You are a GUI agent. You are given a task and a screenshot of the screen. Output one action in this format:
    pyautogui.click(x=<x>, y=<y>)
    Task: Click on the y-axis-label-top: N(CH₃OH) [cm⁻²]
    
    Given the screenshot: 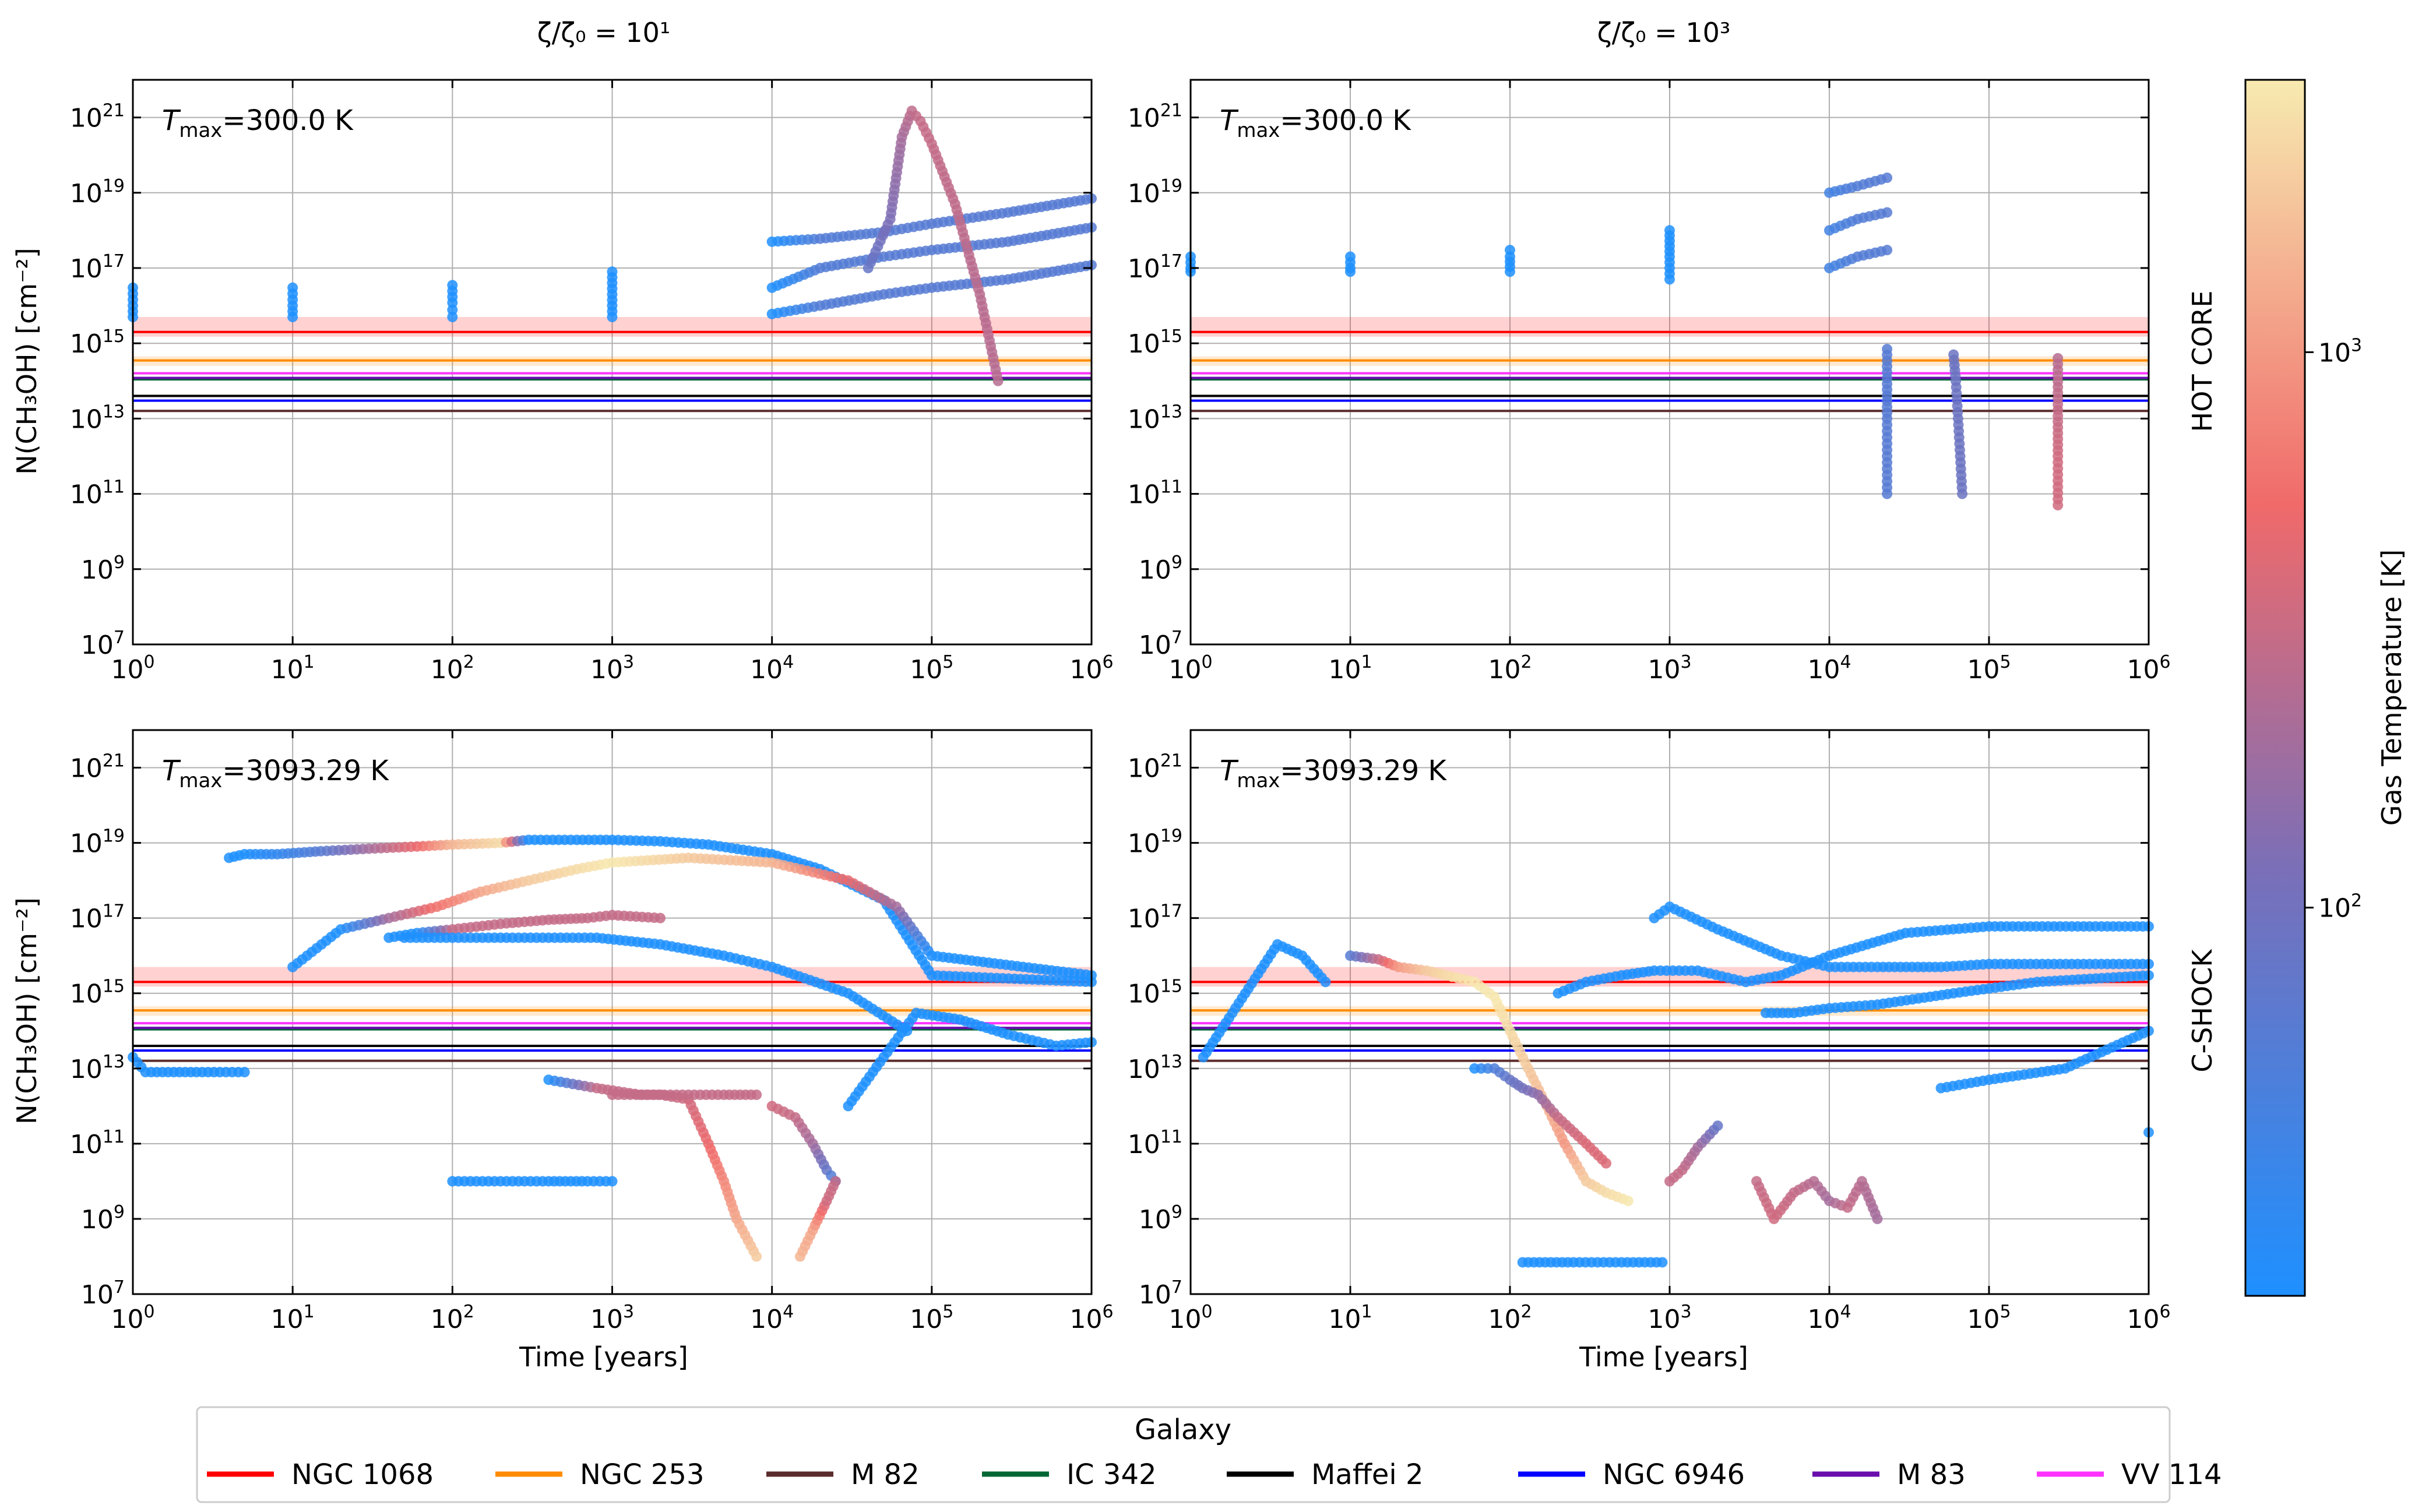 What is the action you would take?
    pyautogui.click(x=27, y=361)
    